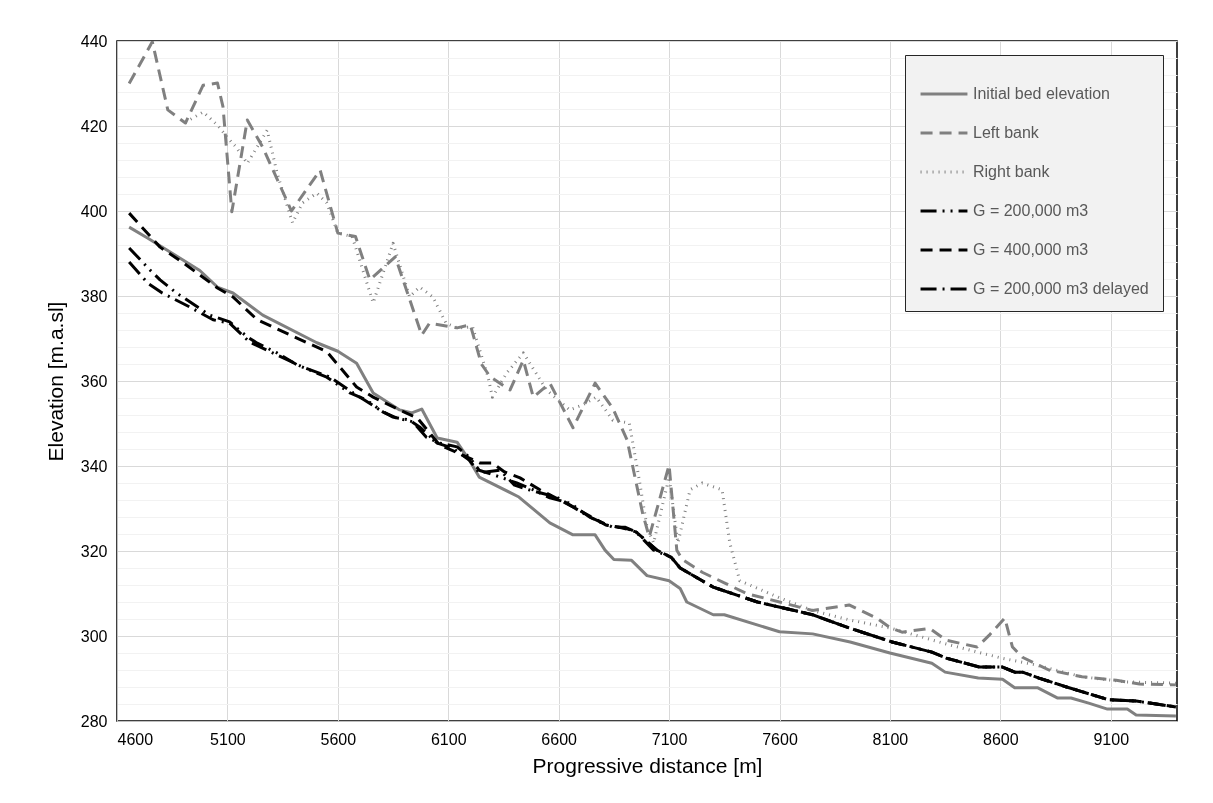 Image resolution: width=1213 pixels, height=803 pixels. What do you see at coordinates (669, 739) in the screenshot?
I see `x-tick-label: 7100` at bounding box center [669, 739].